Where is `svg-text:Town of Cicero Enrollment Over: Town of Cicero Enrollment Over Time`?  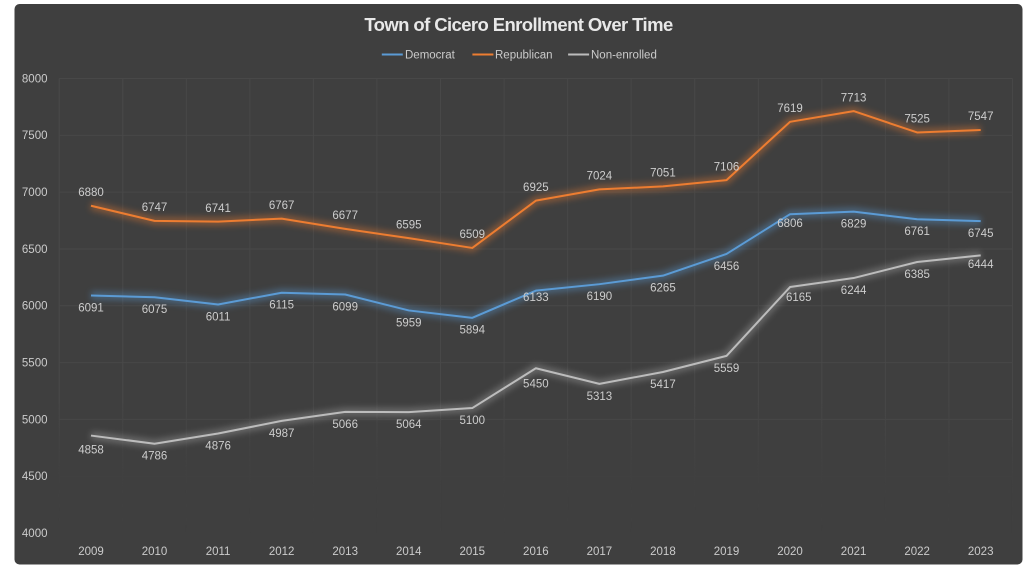 svg-text:Town of Cicero Enrollment Over: Town of Cicero Enrollment Over Time is located at coordinates (518, 24).